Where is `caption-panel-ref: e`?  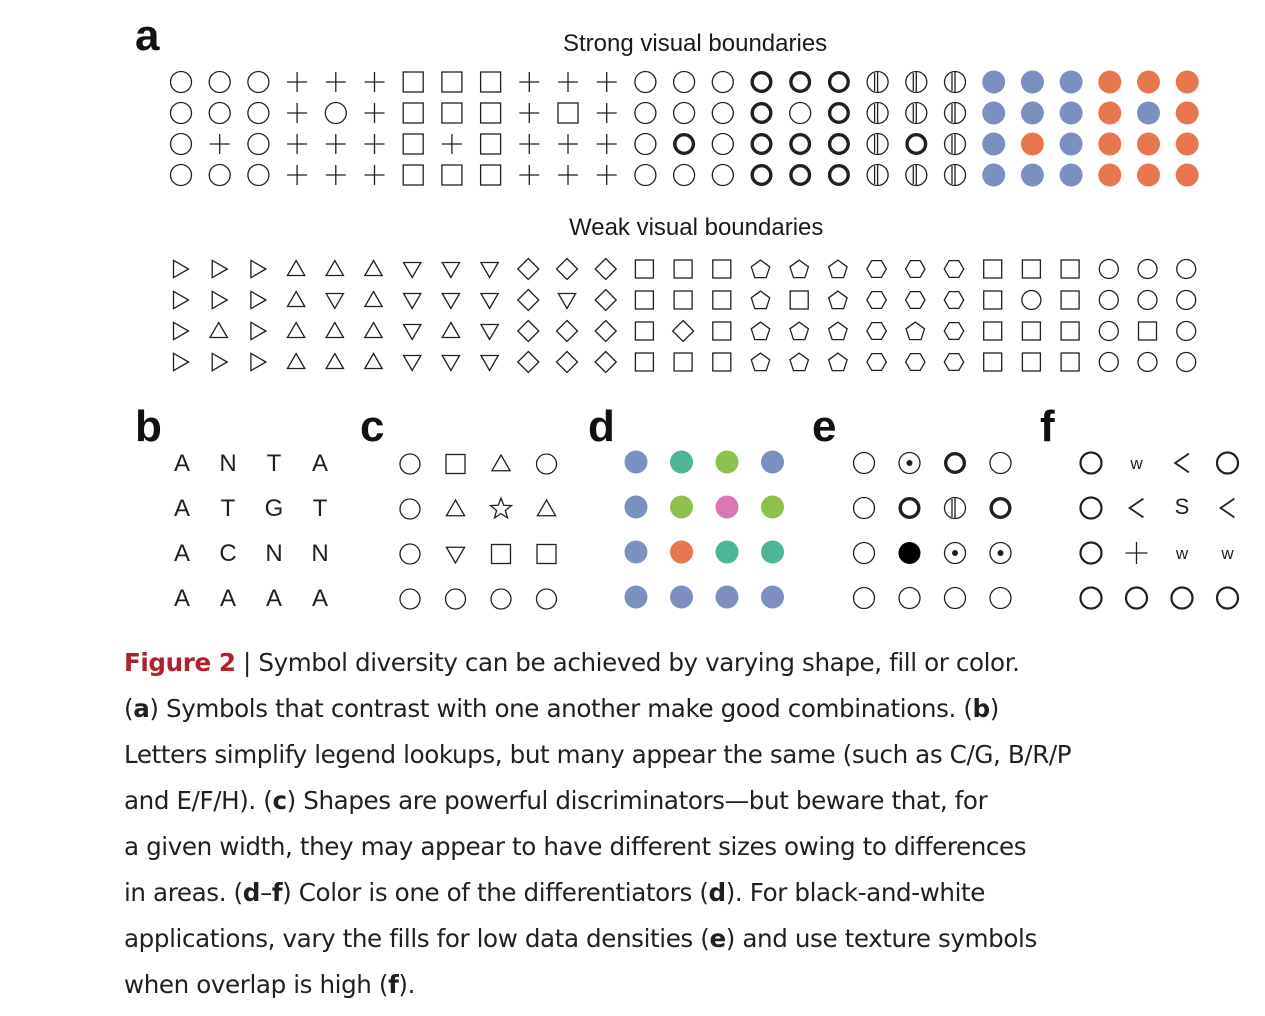 caption-panel-ref: e is located at coordinates (717, 938).